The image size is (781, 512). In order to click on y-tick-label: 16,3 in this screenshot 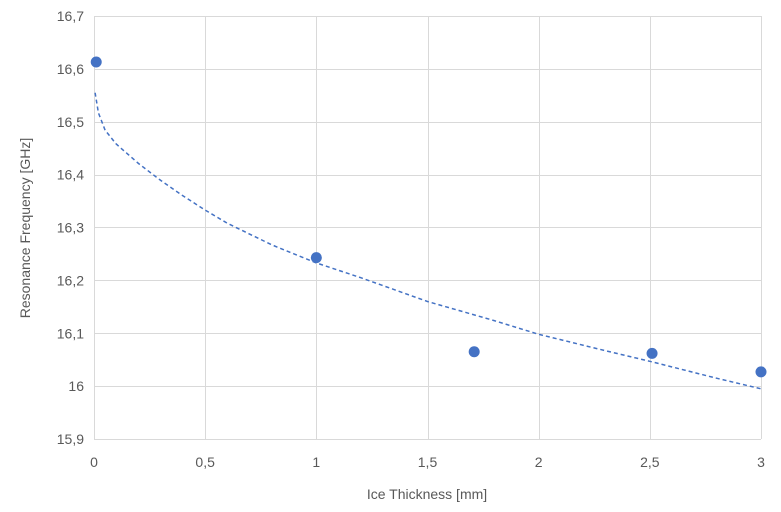, I will do `click(70, 228)`.